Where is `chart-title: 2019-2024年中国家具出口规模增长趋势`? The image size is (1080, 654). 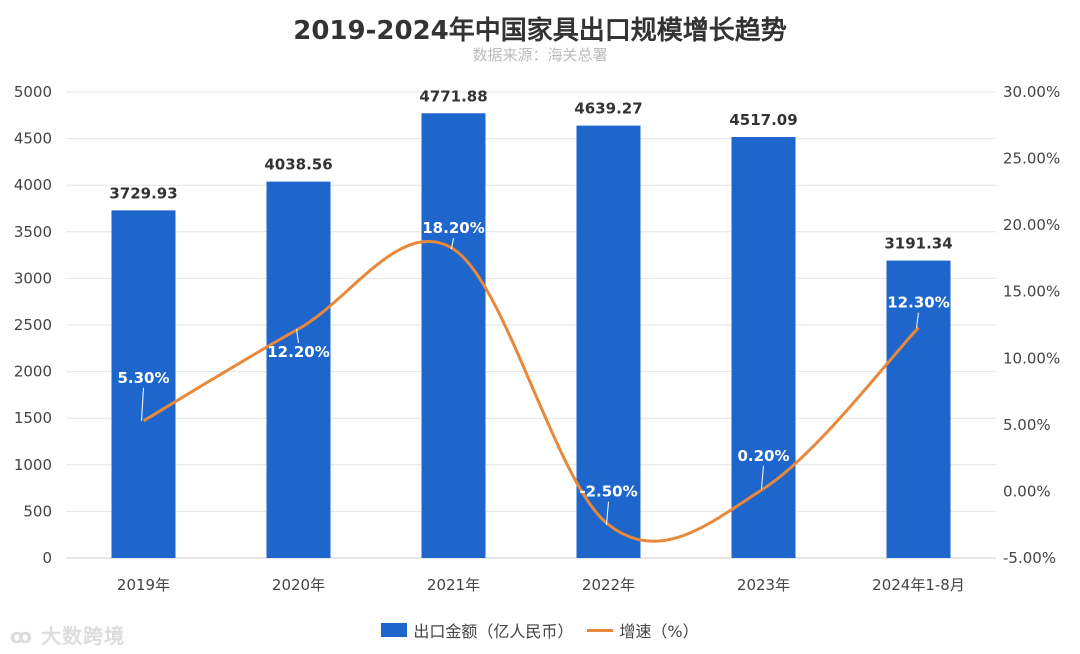
chart-title: 2019-2024年中国家具出口规模增长趋势 is located at coordinates (540, 31).